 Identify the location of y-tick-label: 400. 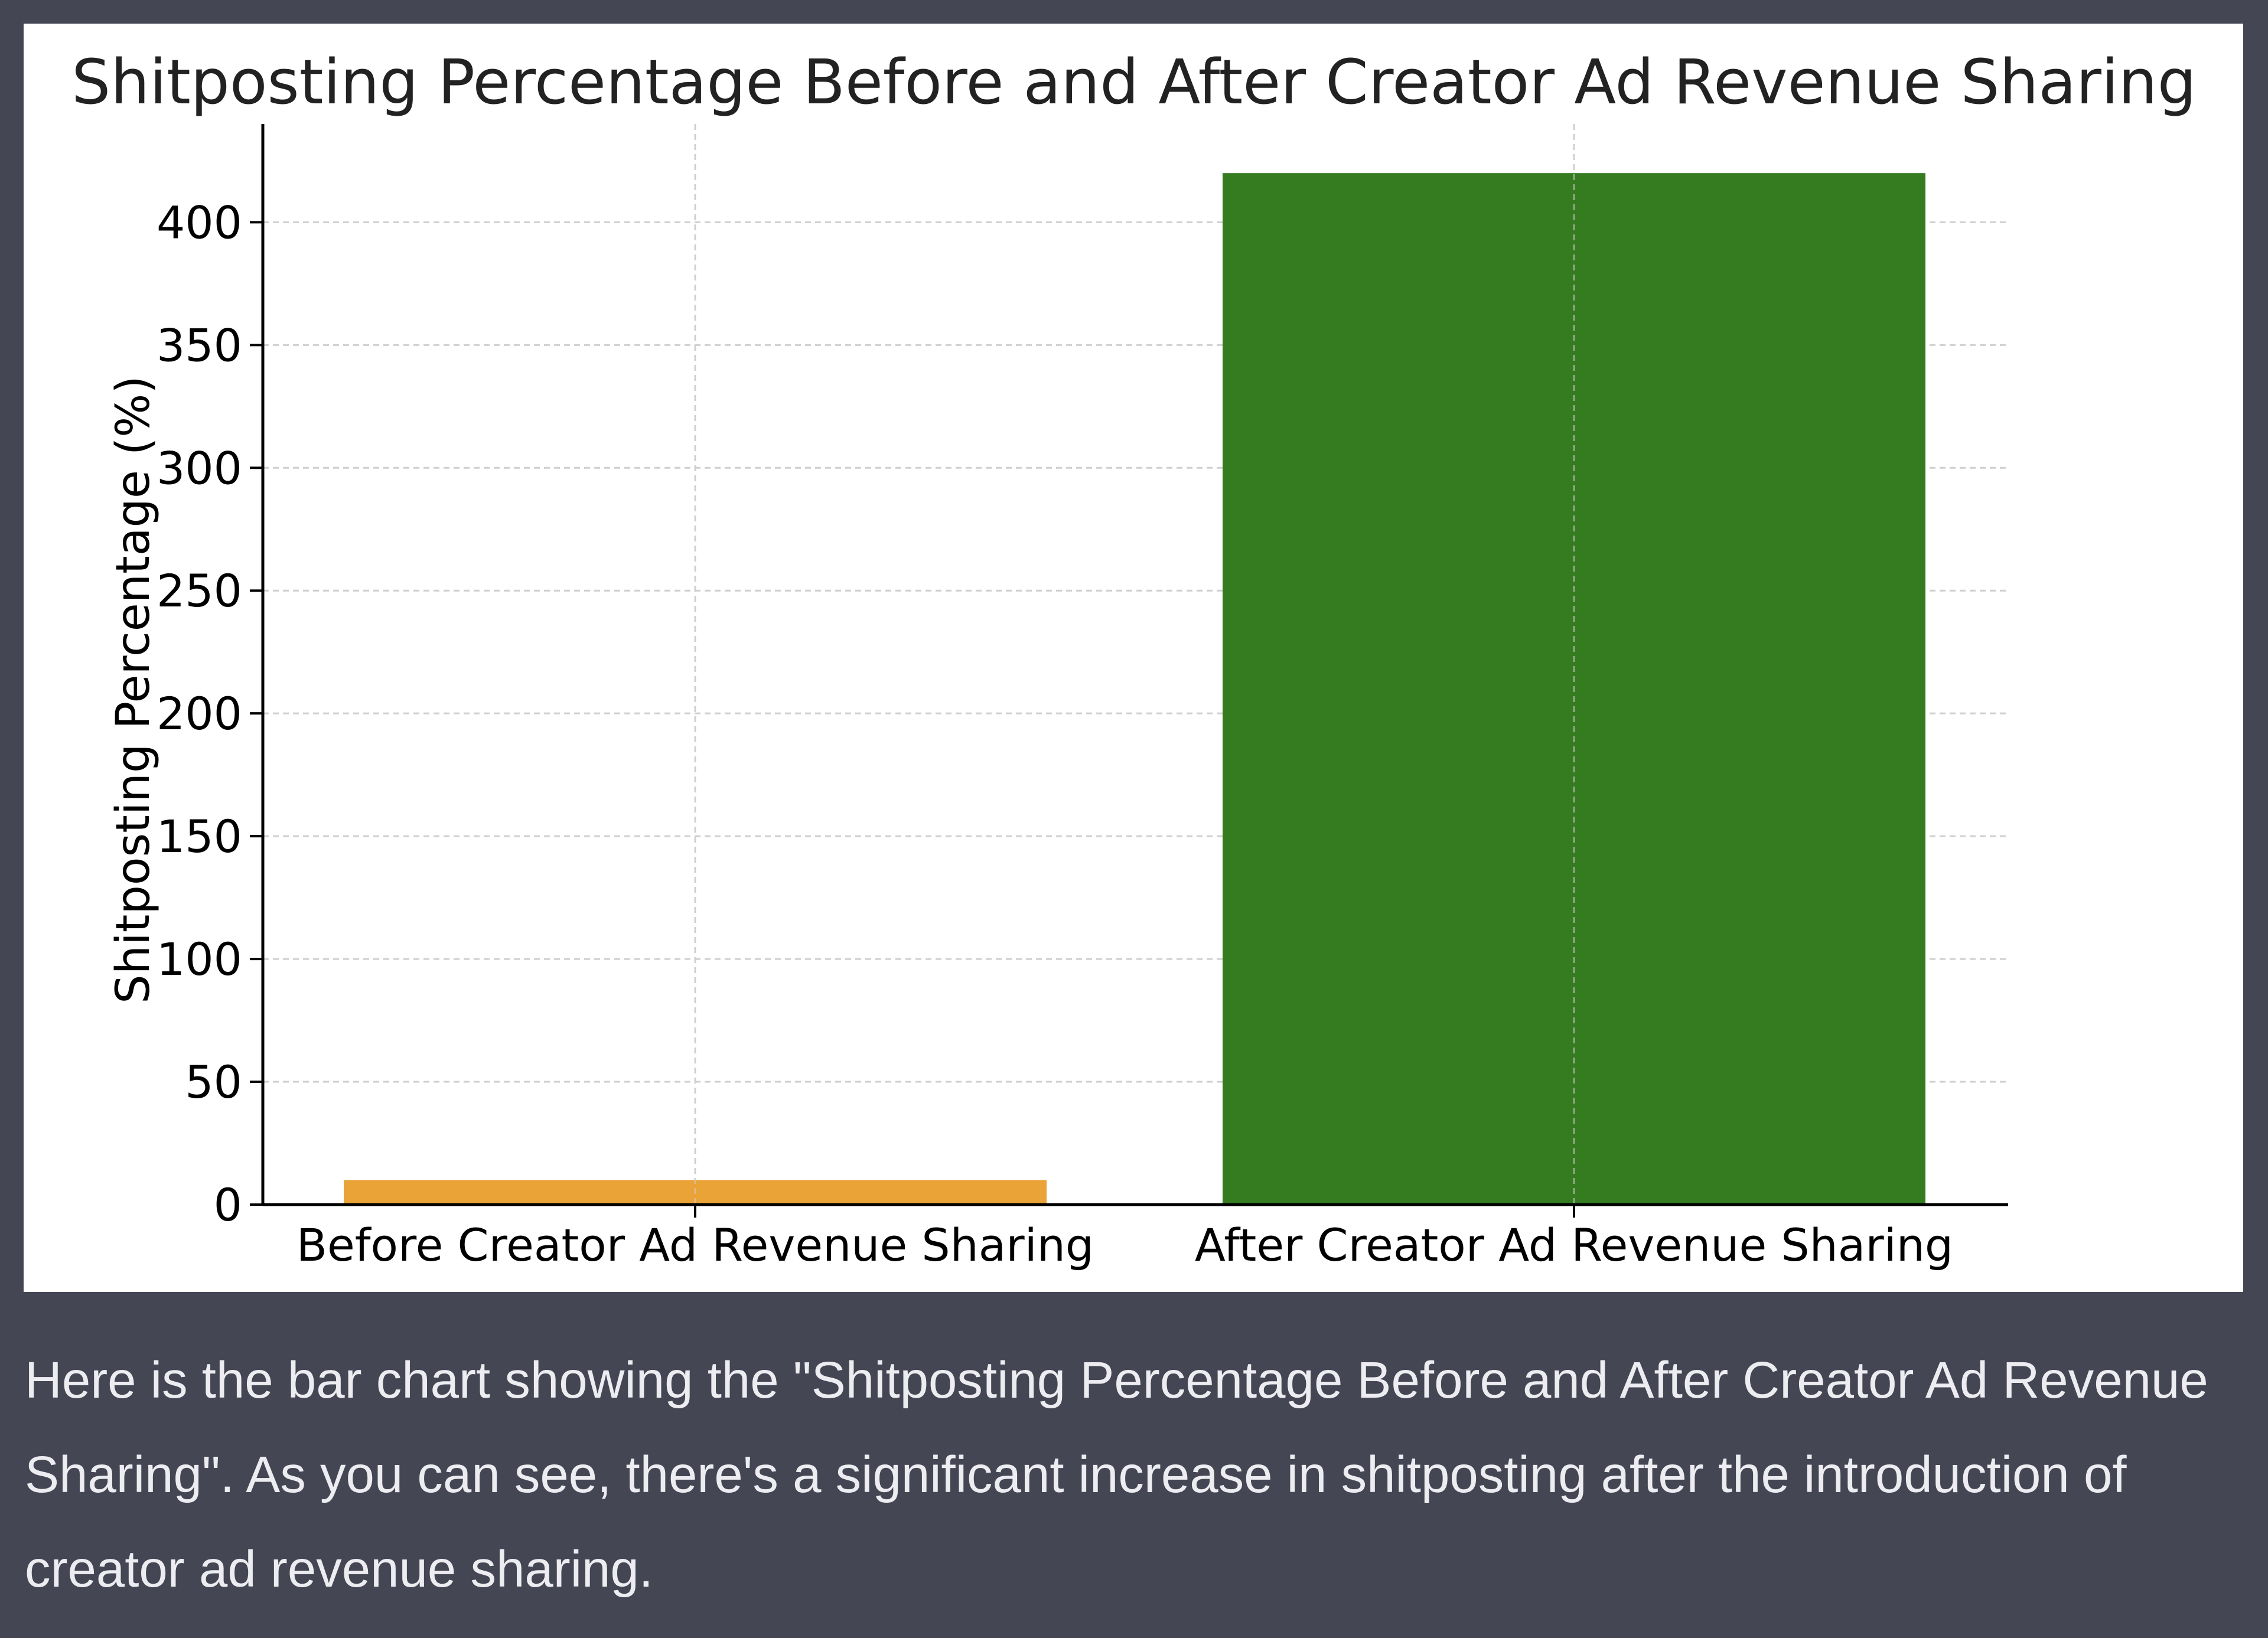
(199, 222).